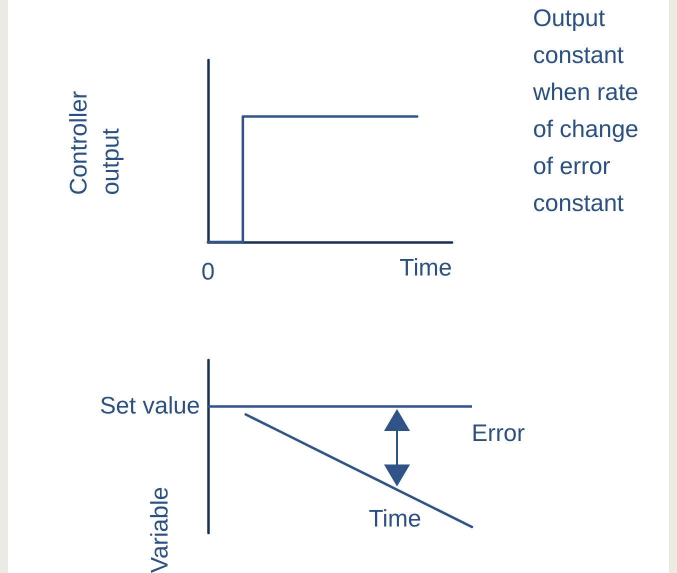 The width and height of the screenshot is (677, 573). Describe the element at coordinates (208, 272) in the screenshot. I see `annotation: 0` at that location.